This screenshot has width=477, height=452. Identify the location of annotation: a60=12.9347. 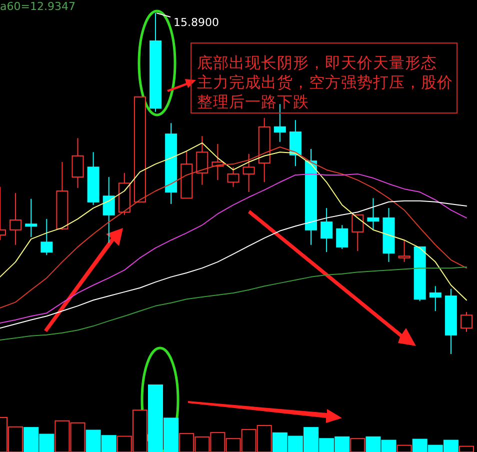
(38, 6).